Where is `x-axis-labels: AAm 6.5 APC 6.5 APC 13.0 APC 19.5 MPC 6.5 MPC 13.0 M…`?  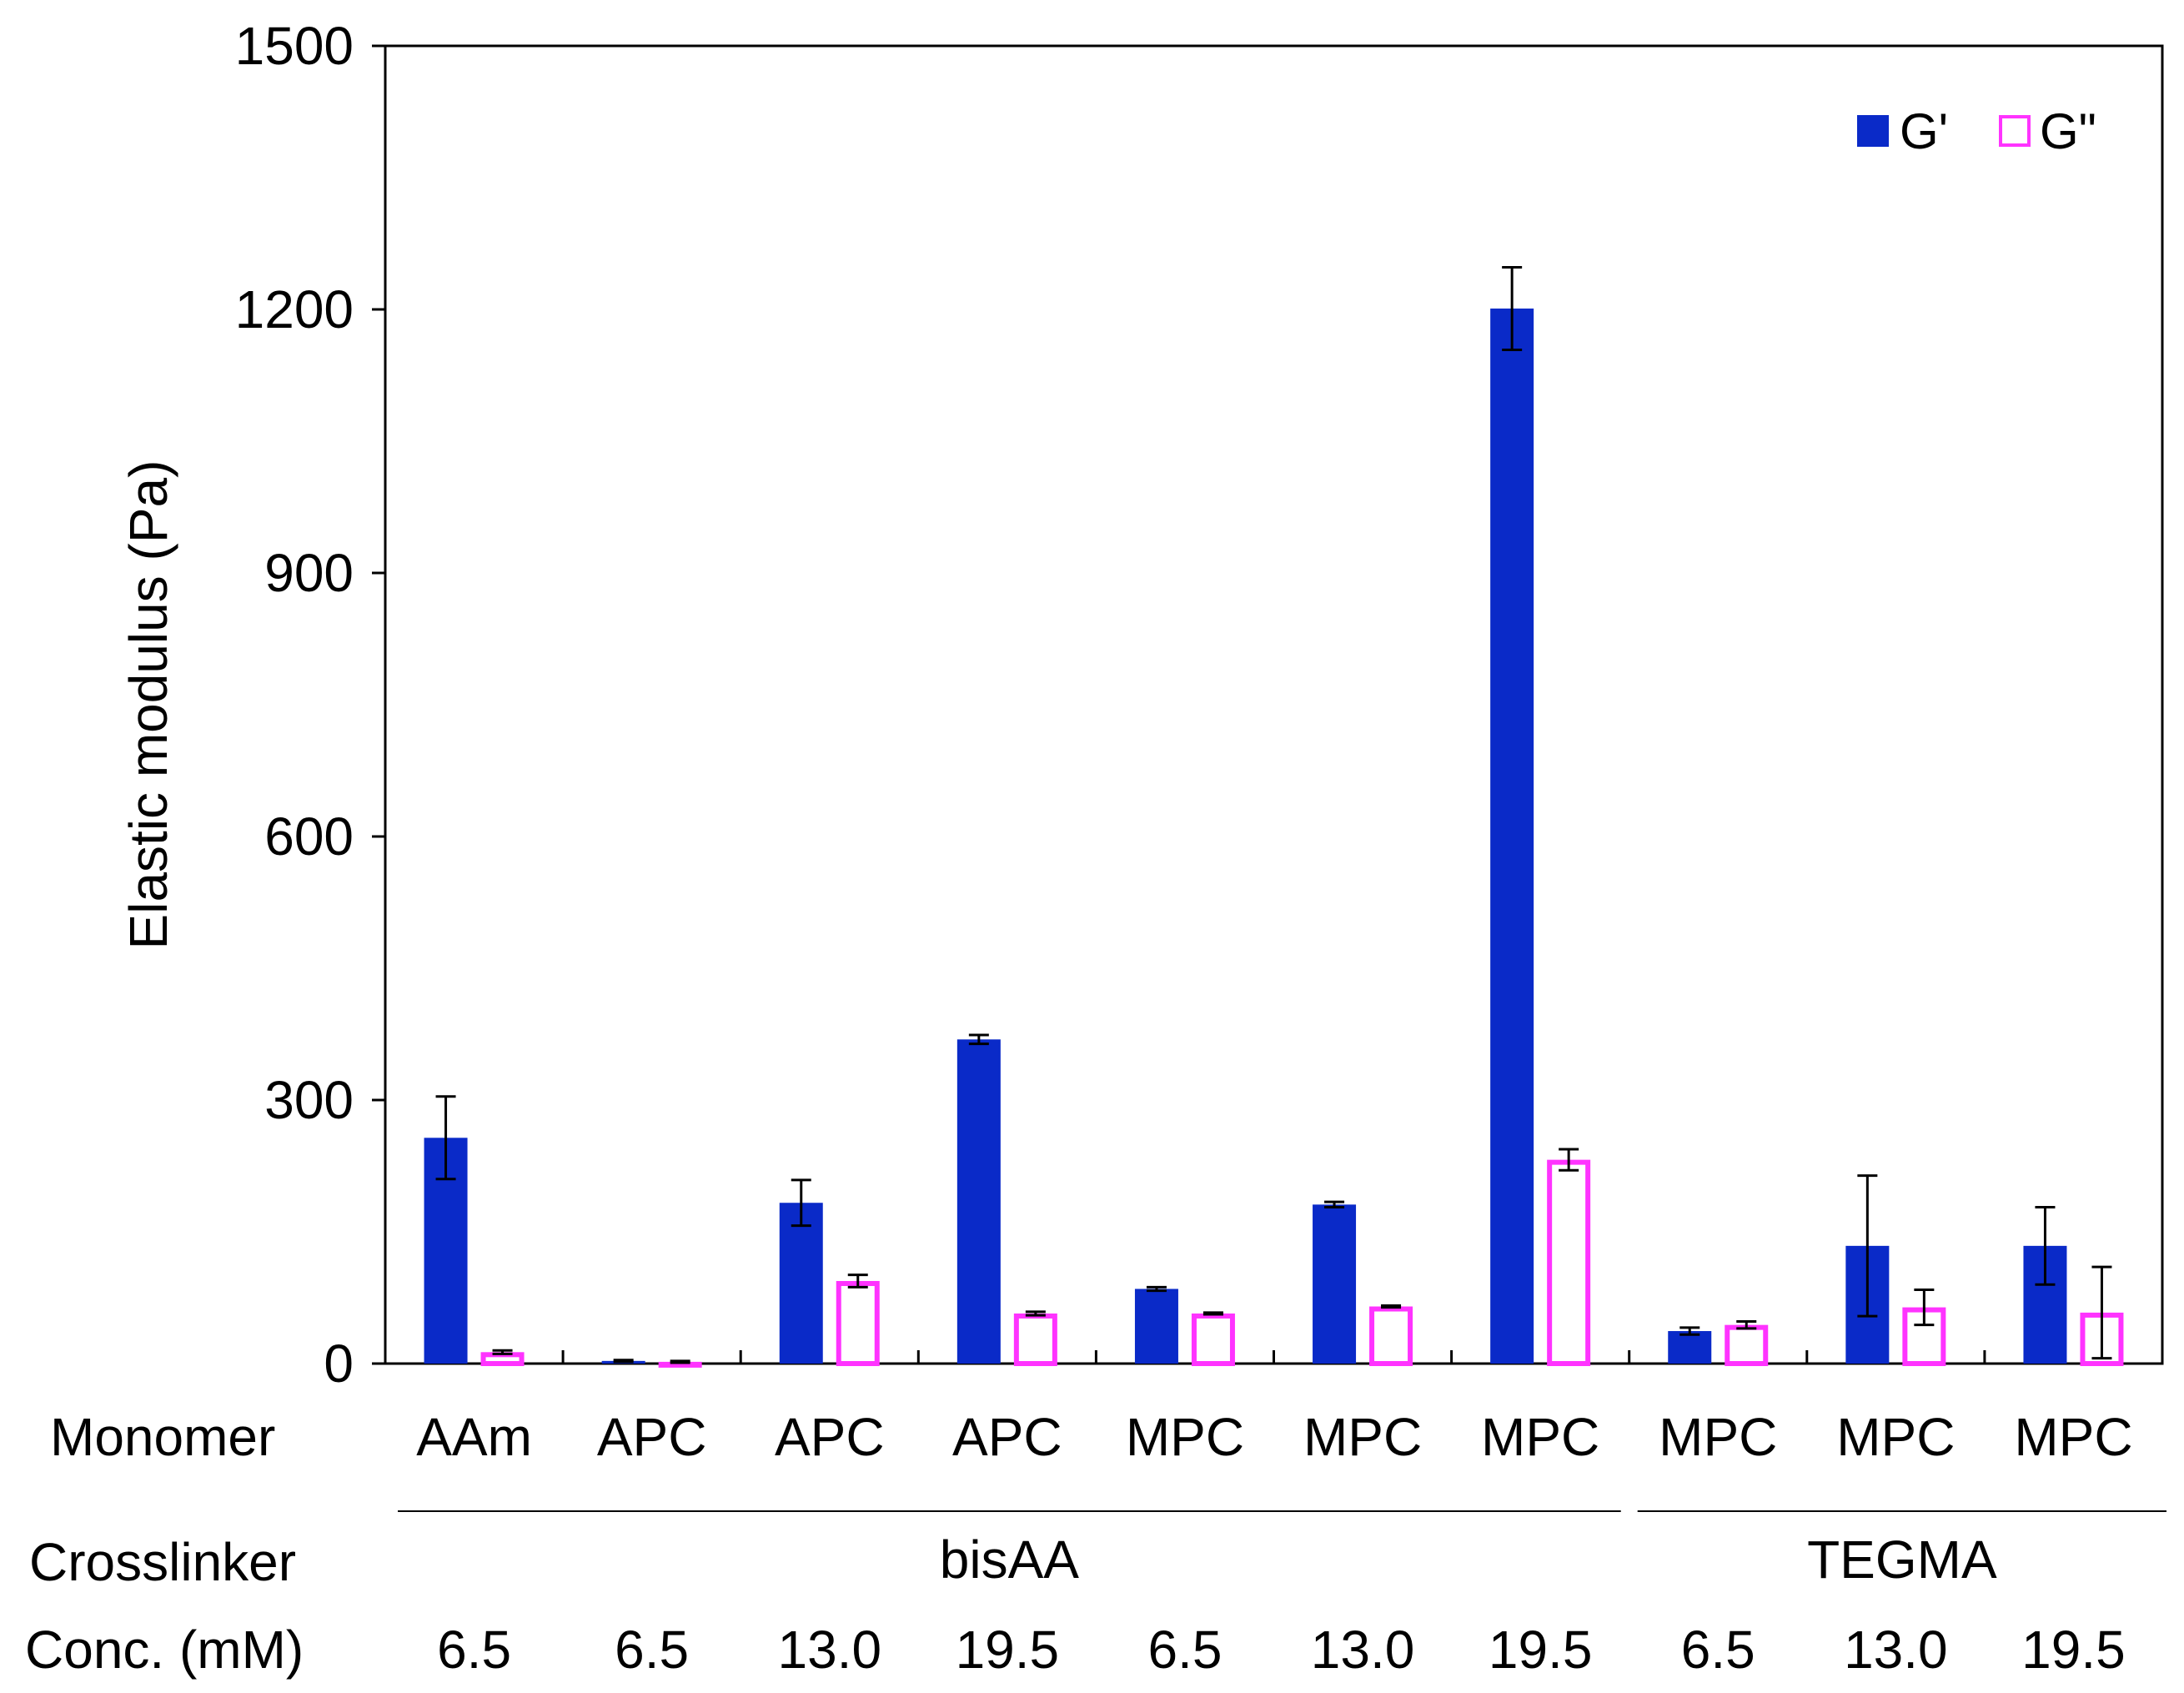
x-axis-labels: AAm 6.5 APC 6.5 APC 13.0 APC 19.5 MPC 6.5 MPC 13.0 M… is located at coordinates (1282, 1544).